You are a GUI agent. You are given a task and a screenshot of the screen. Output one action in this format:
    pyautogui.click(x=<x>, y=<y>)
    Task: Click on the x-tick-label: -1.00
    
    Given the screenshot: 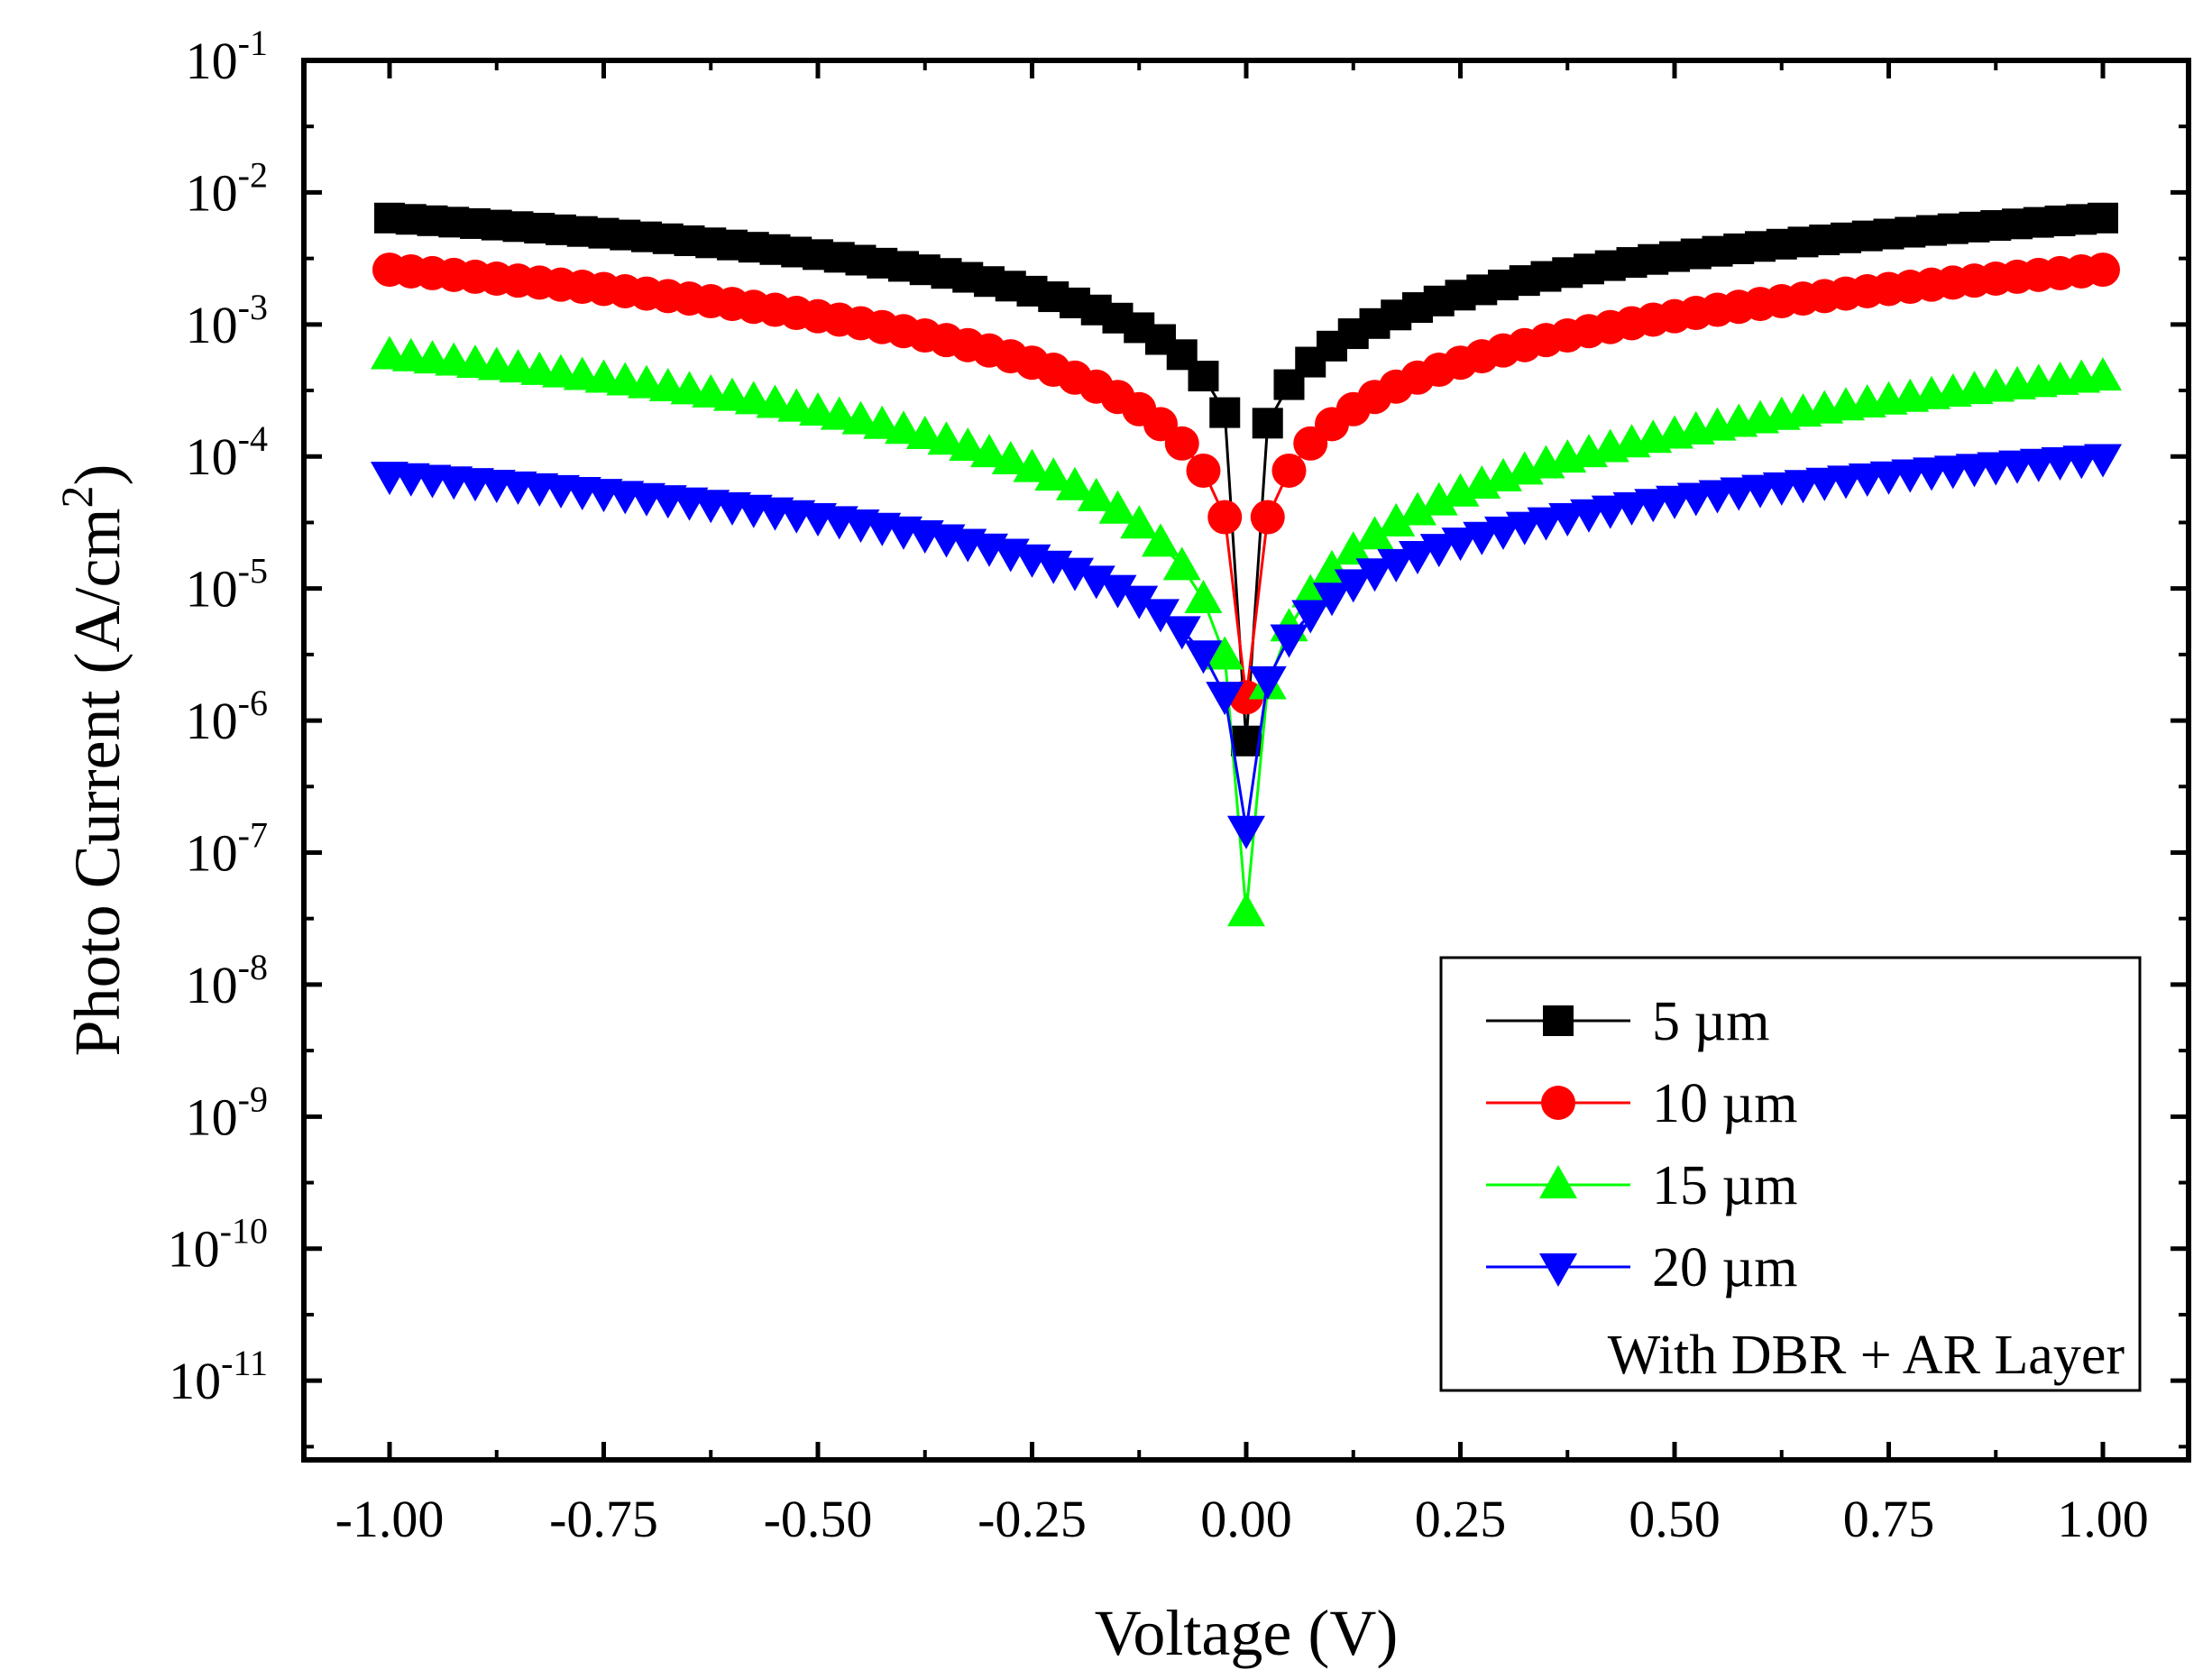 What is the action you would take?
    pyautogui.click(x=390, y=1519)
    